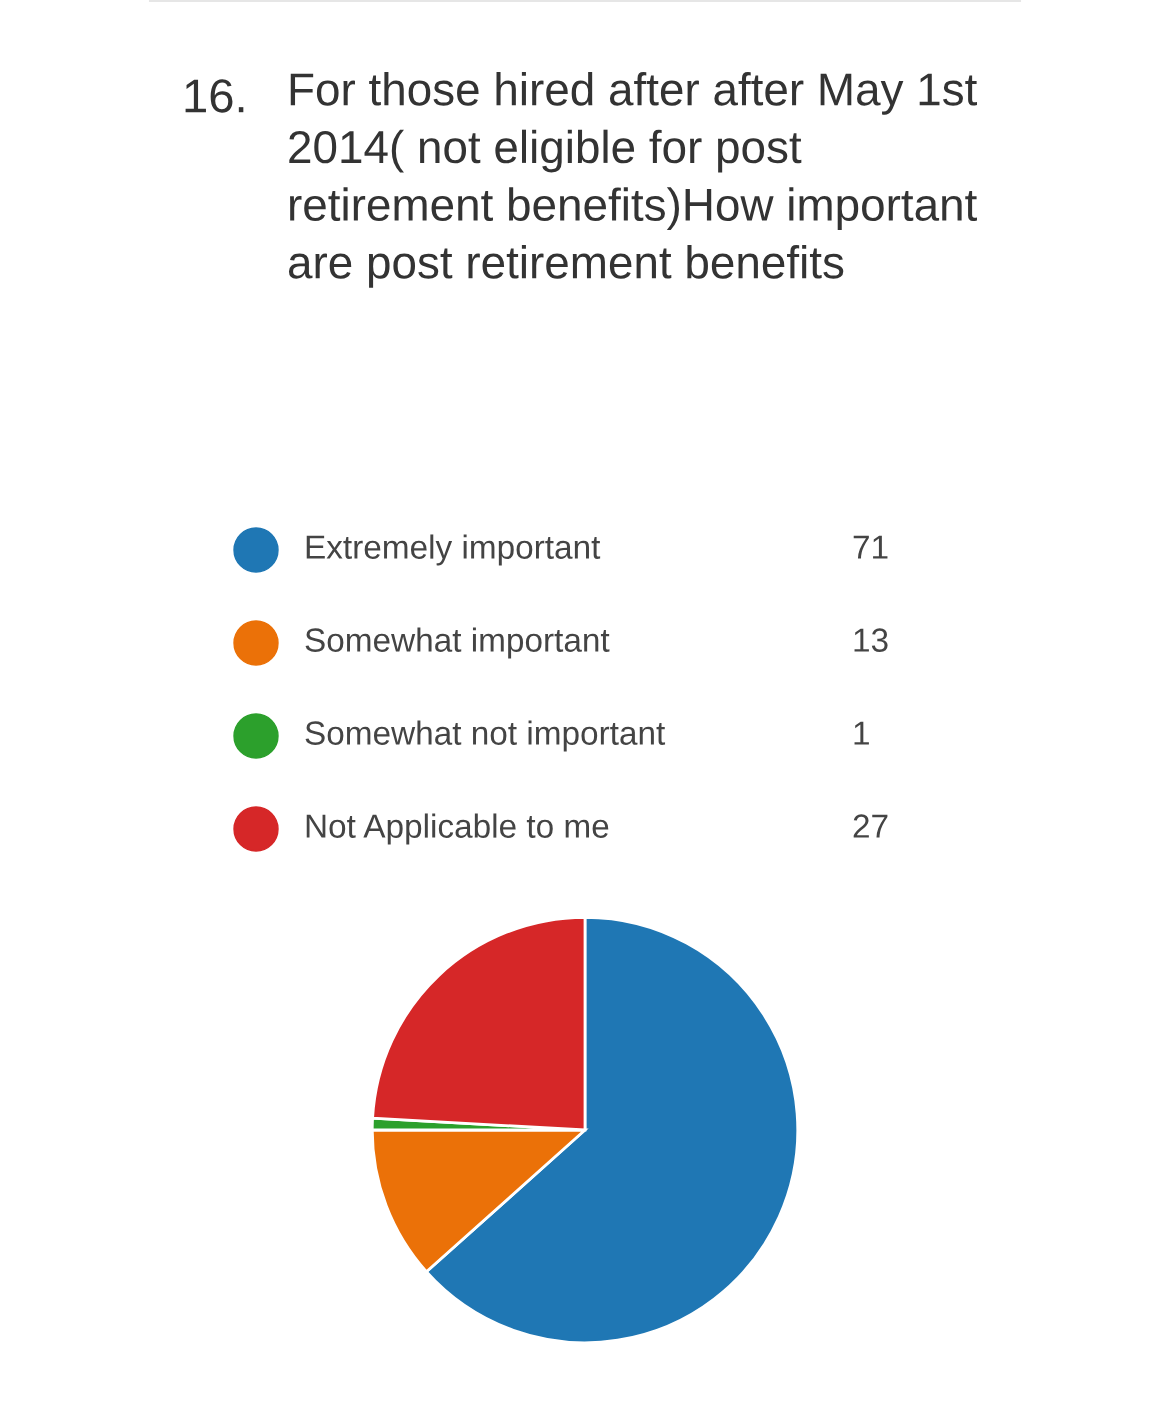 The width and height of the screenshot is (1170, 1422). What do you see at coordinates (870, 826) in the screenshot?
I see `data-label: 27` at bounding box center [870, 826].